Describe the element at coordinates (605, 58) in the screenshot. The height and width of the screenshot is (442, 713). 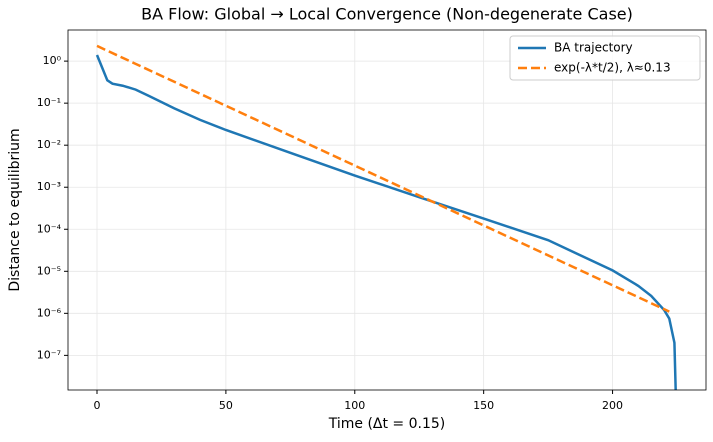
I see `legend-box` at that location.